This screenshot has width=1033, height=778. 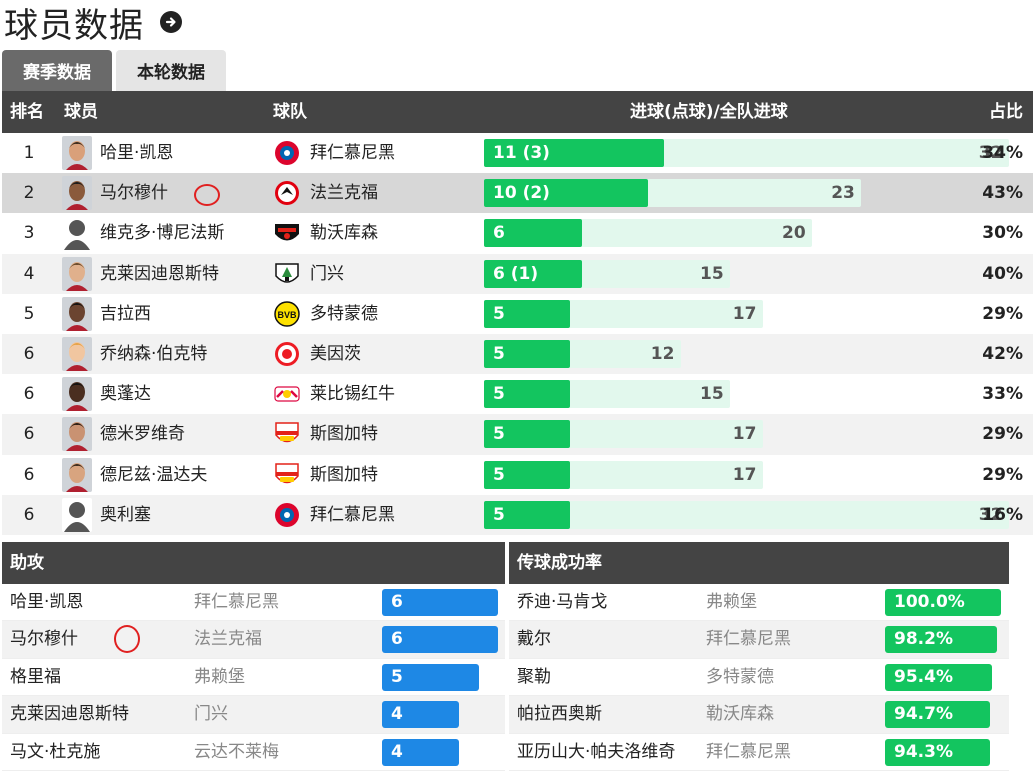 I want to click on list-item: 格里福 弗赖堡 5, so click(x=253, y=678).